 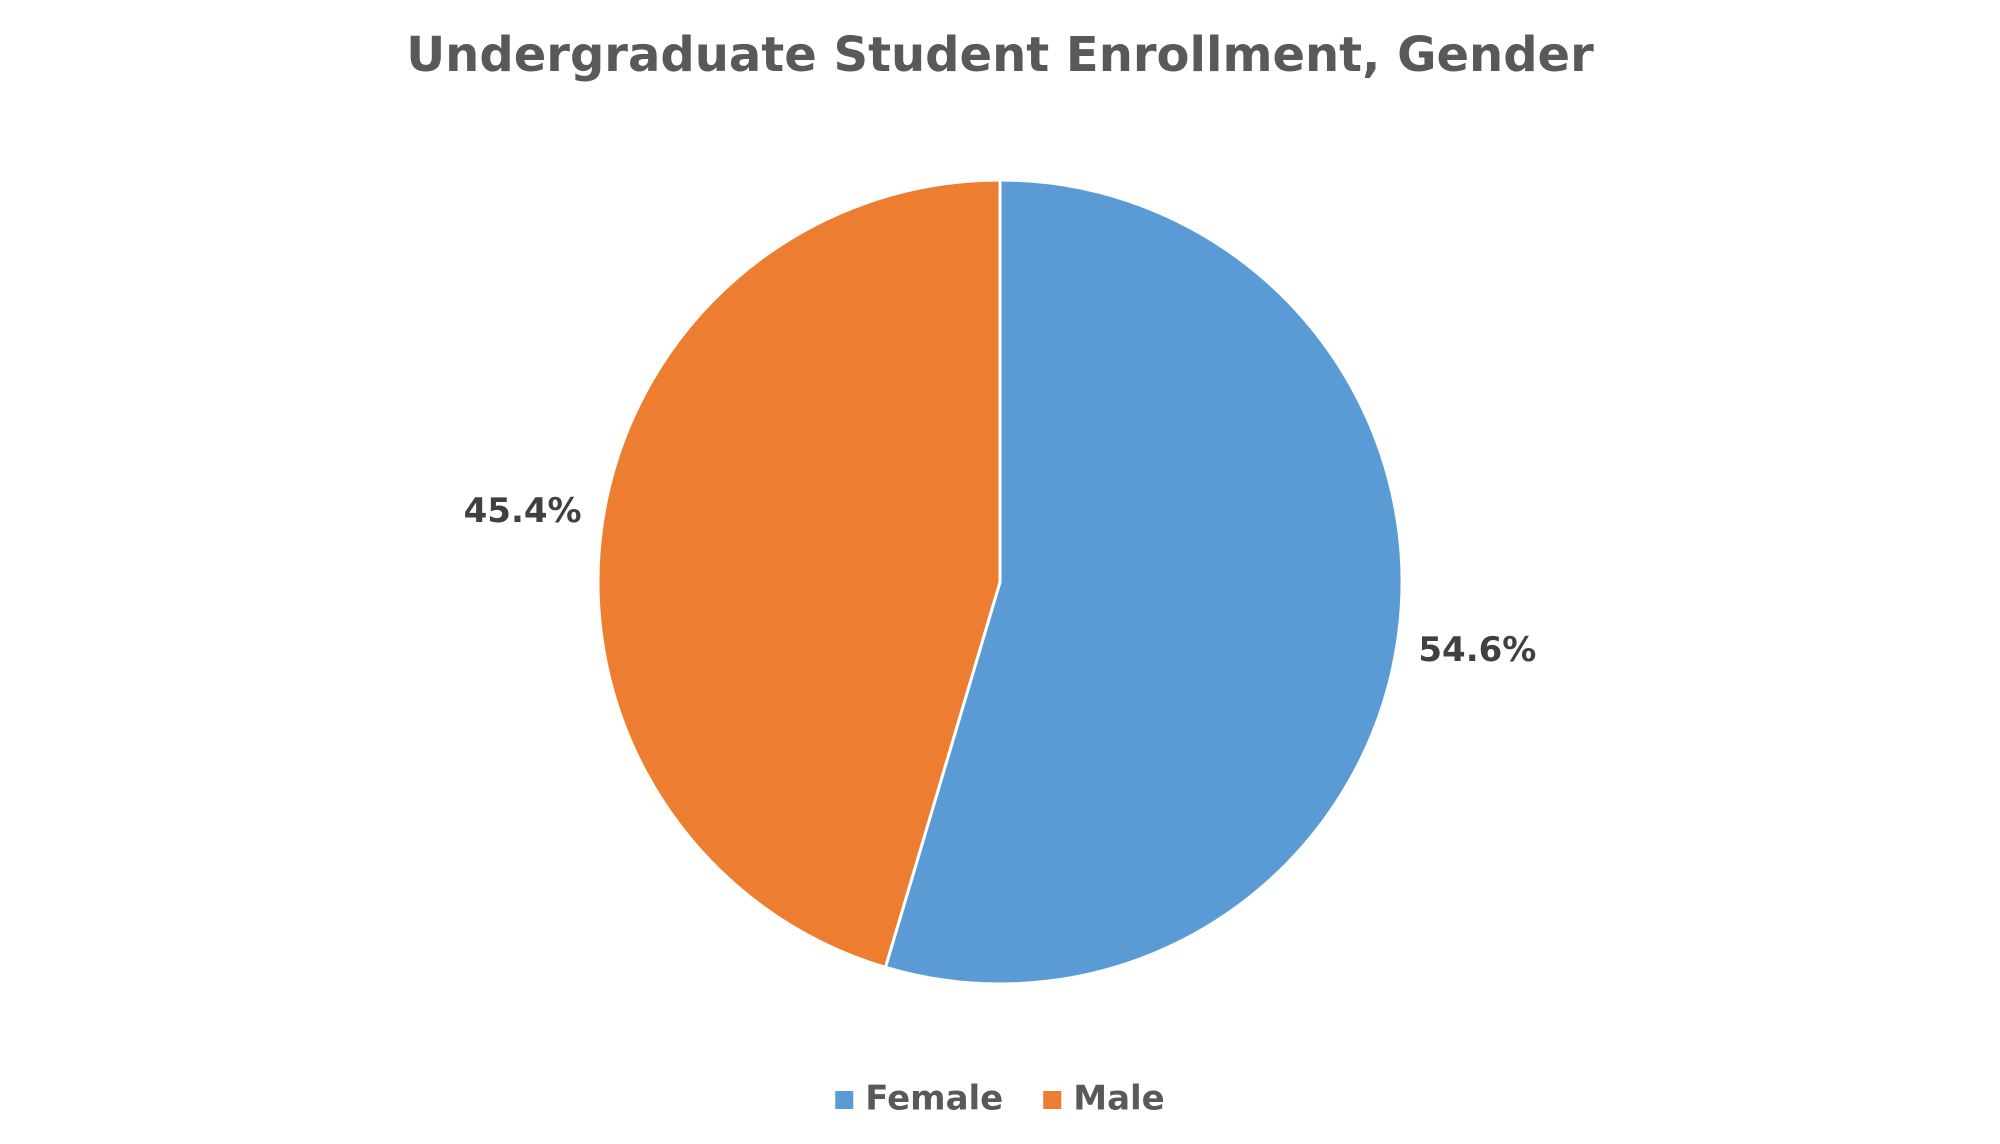 I want to click on legend-label: Female, so click(x=934, y=1099).